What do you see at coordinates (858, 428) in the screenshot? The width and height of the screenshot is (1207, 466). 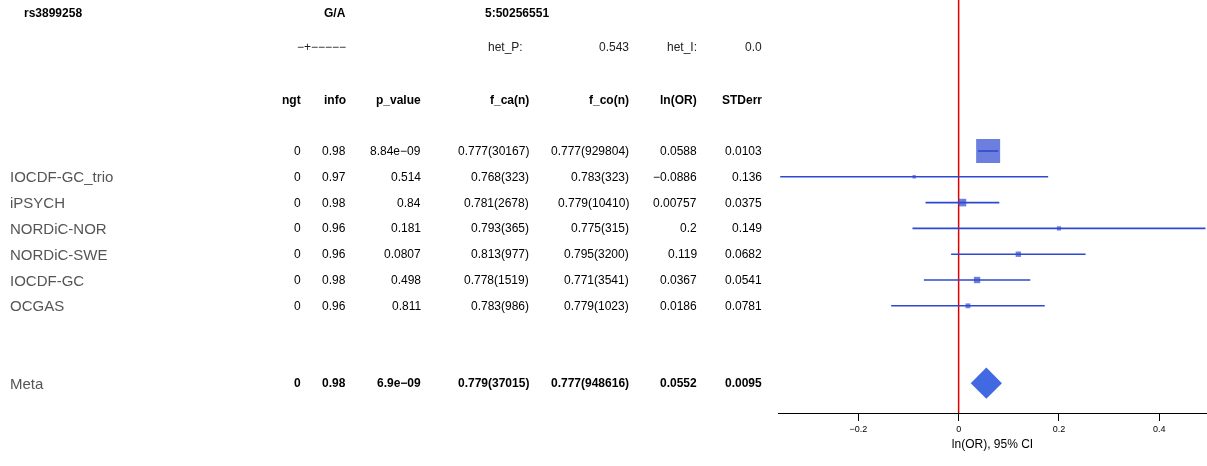 I see `x-tick-label: −0.2` at bounding box center [858, 428].